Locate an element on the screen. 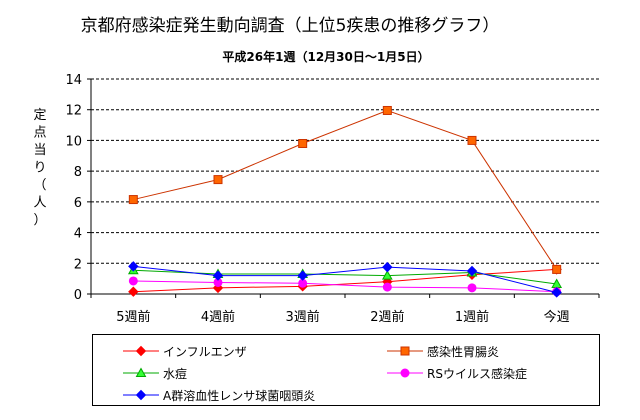 Image resolution: width=640 pixels, height=420 pixels. y-label-char: 定 is located at coordinates (39, 115).